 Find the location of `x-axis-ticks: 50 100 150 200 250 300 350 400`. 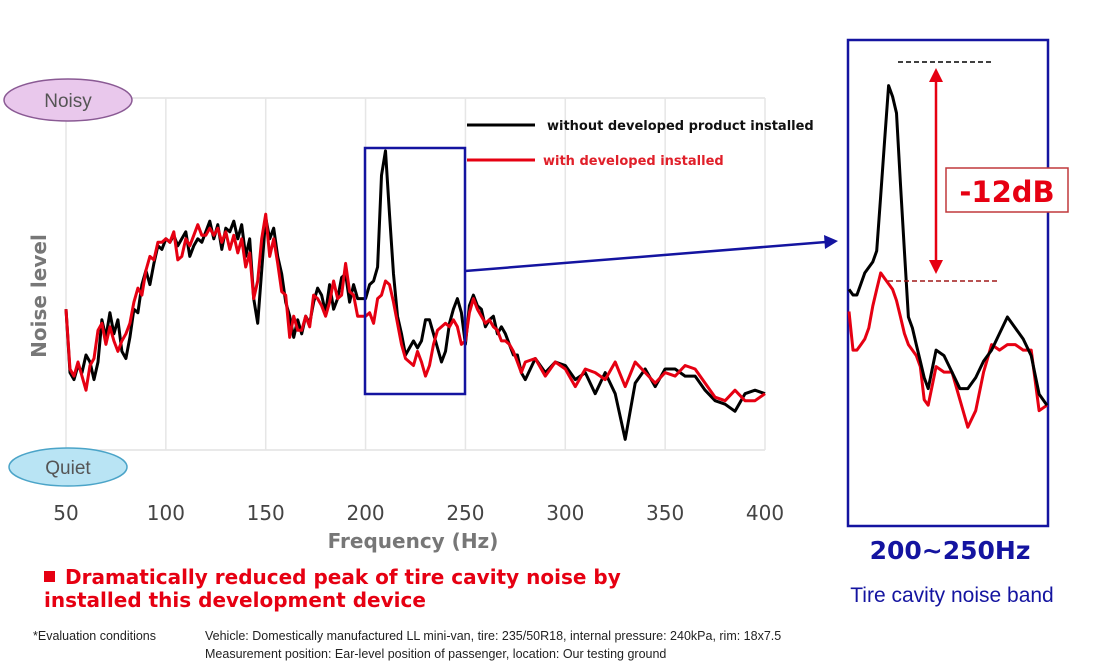

x-axis-ticks: 50 100 150 200 250 300 350 400 is located at coordinates (418, 513).